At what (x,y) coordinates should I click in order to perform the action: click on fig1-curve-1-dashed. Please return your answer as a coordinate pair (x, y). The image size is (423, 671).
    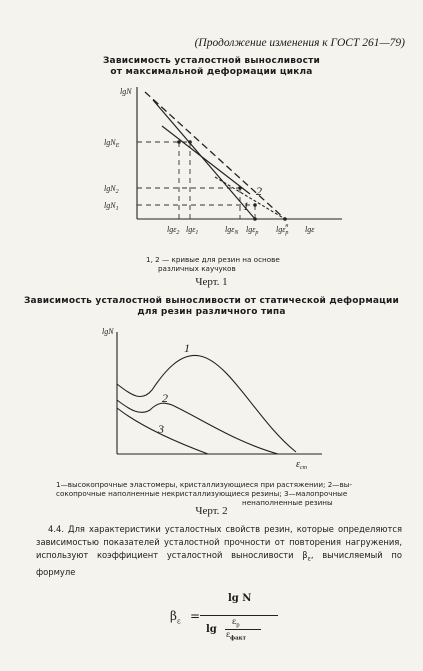
    Looking at the image, I should click on (215, 155).